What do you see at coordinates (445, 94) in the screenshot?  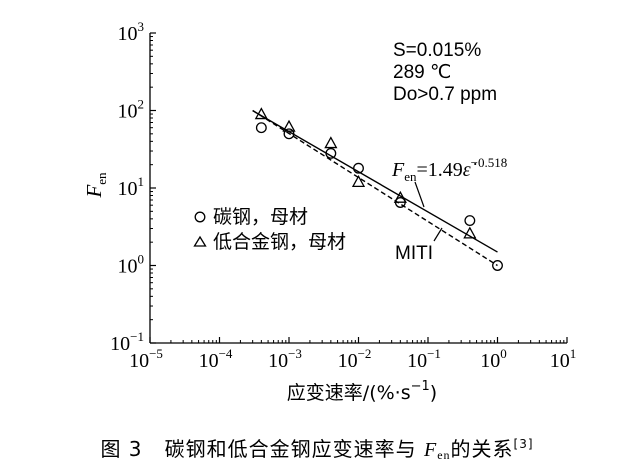 I see `condition-dissolved-oxygen: Do>0.7 ppm` at bounding box center [445, 94].